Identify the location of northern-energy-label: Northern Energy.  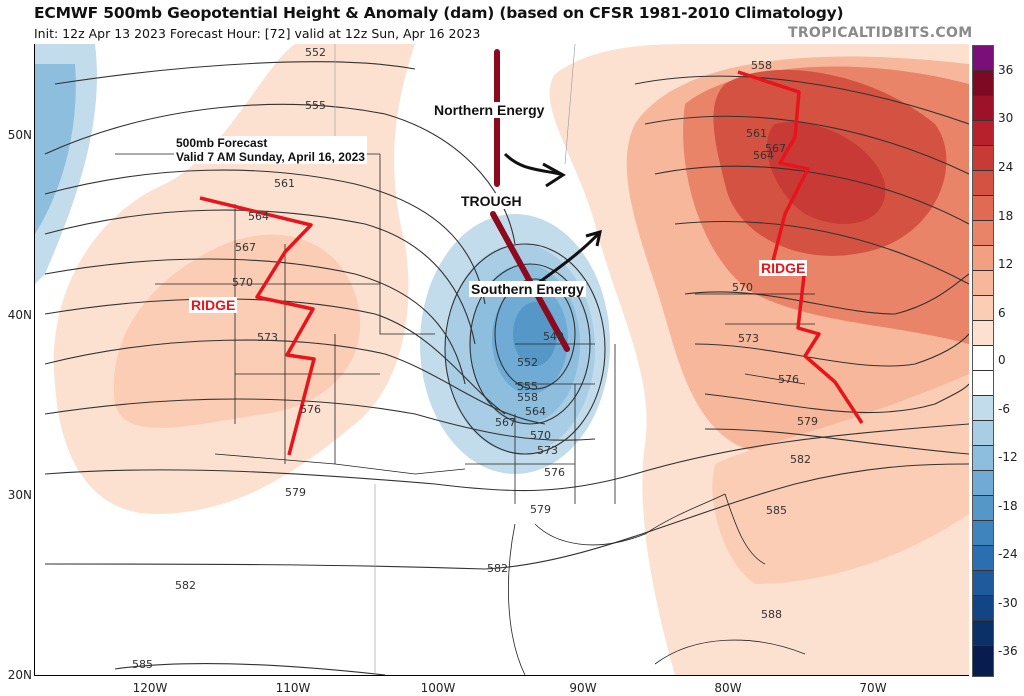
(489, 110).